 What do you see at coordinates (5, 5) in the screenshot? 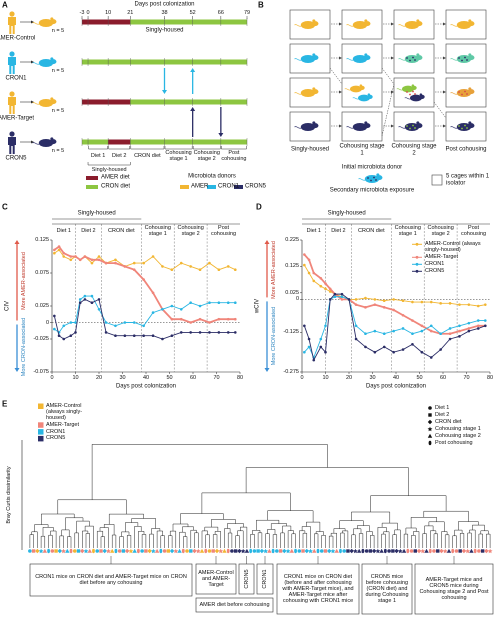
I see `panel-label: A` at bounding box center [5, 5].